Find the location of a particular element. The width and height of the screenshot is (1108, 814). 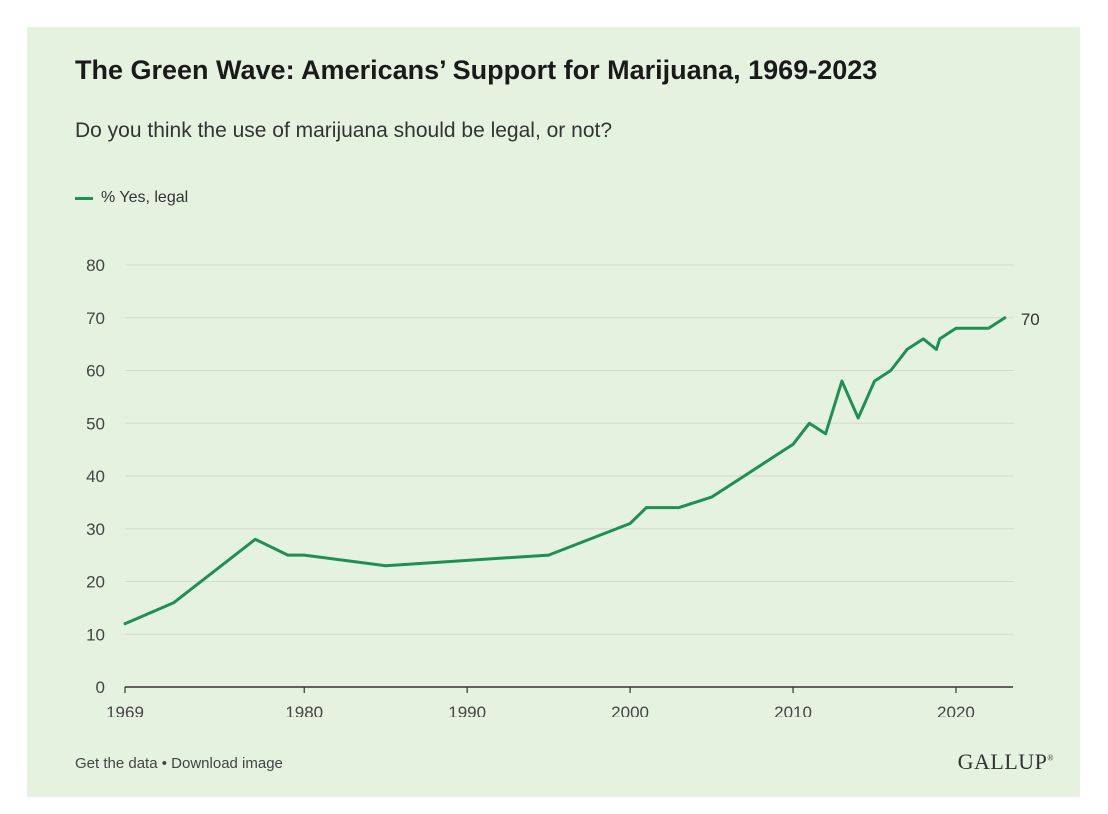

gallup-logo-mark: ® is located at coordinates (1050, 758).